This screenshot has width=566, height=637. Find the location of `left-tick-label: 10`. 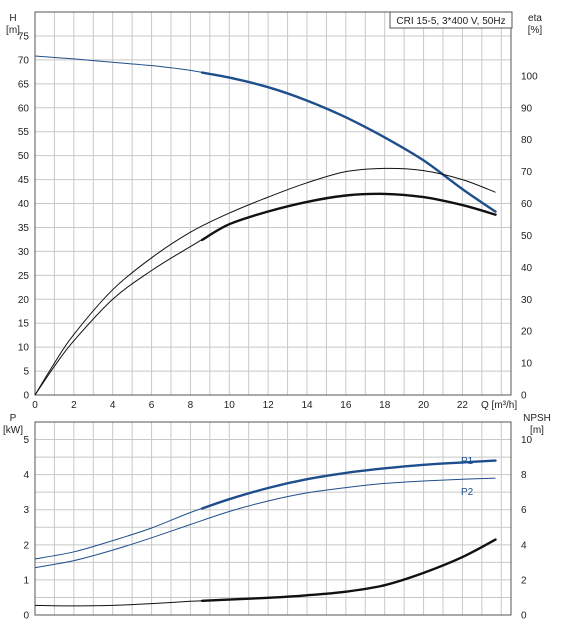

left-tick-label: 10 is located at coordinates (24, 348).